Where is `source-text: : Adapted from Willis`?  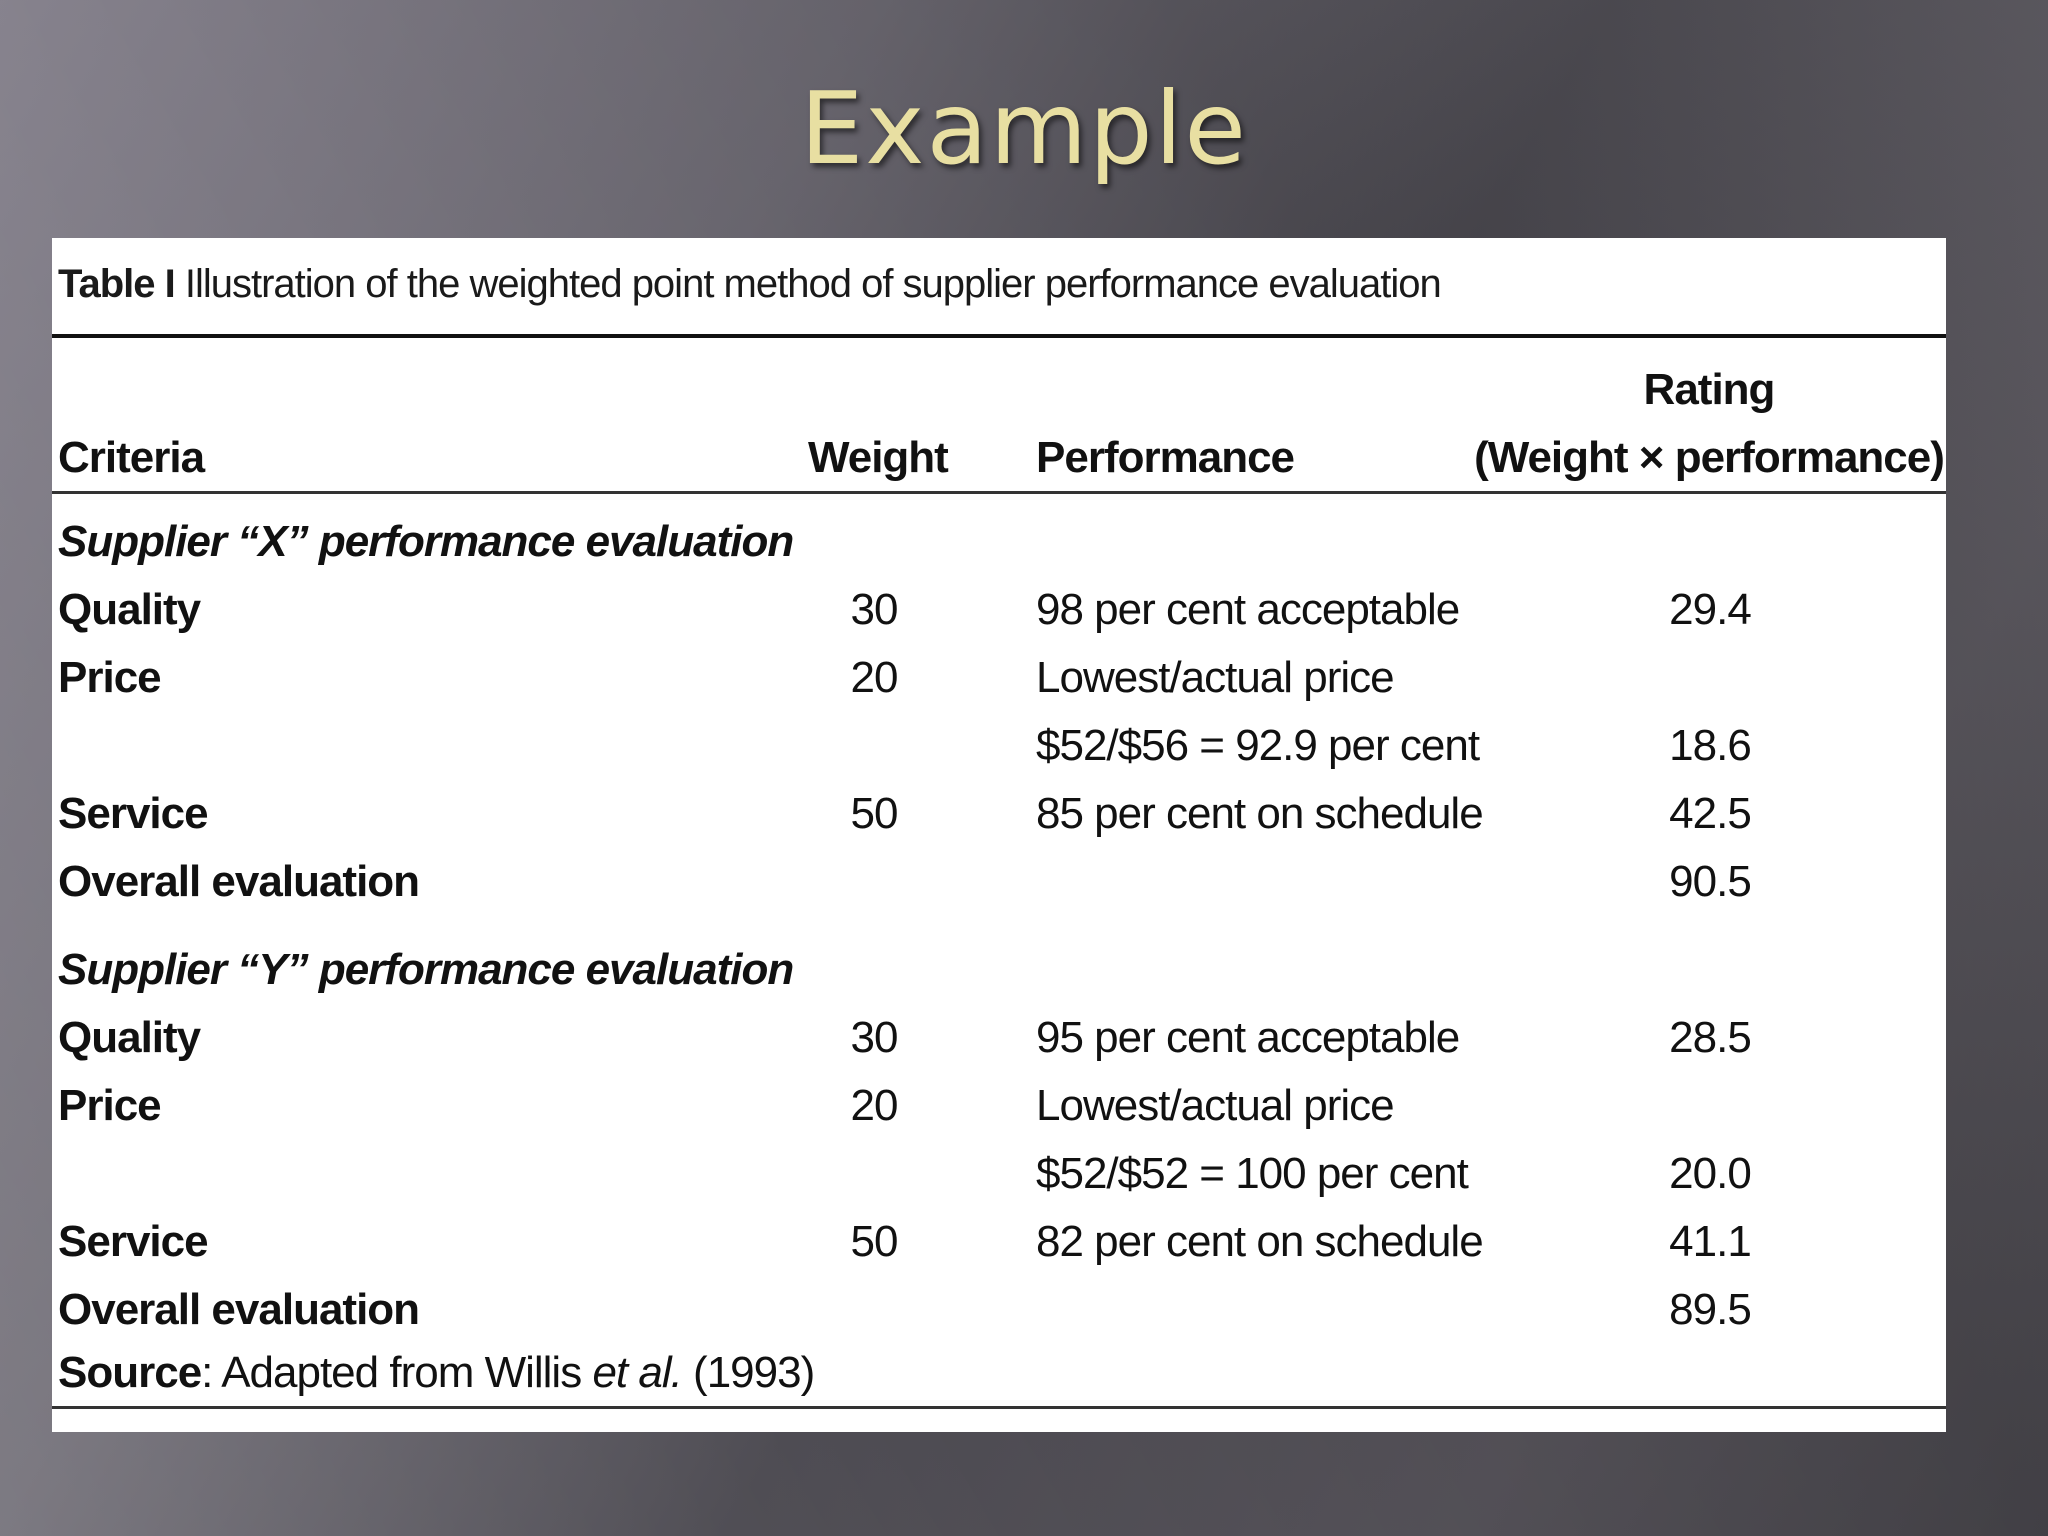 source-text: : Adapted from Willis is located at coordinates (397, 1372).